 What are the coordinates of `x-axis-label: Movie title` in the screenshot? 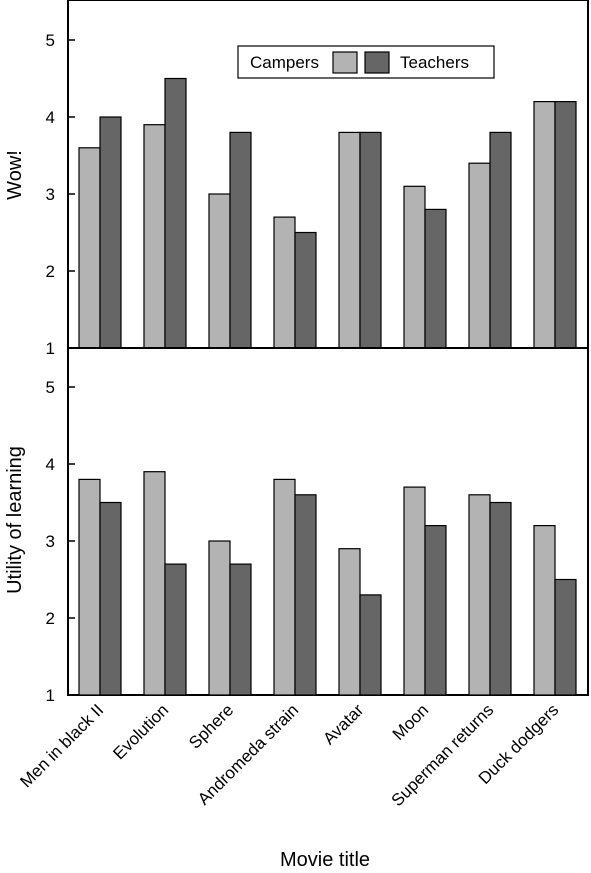 It's located at (325, 860).